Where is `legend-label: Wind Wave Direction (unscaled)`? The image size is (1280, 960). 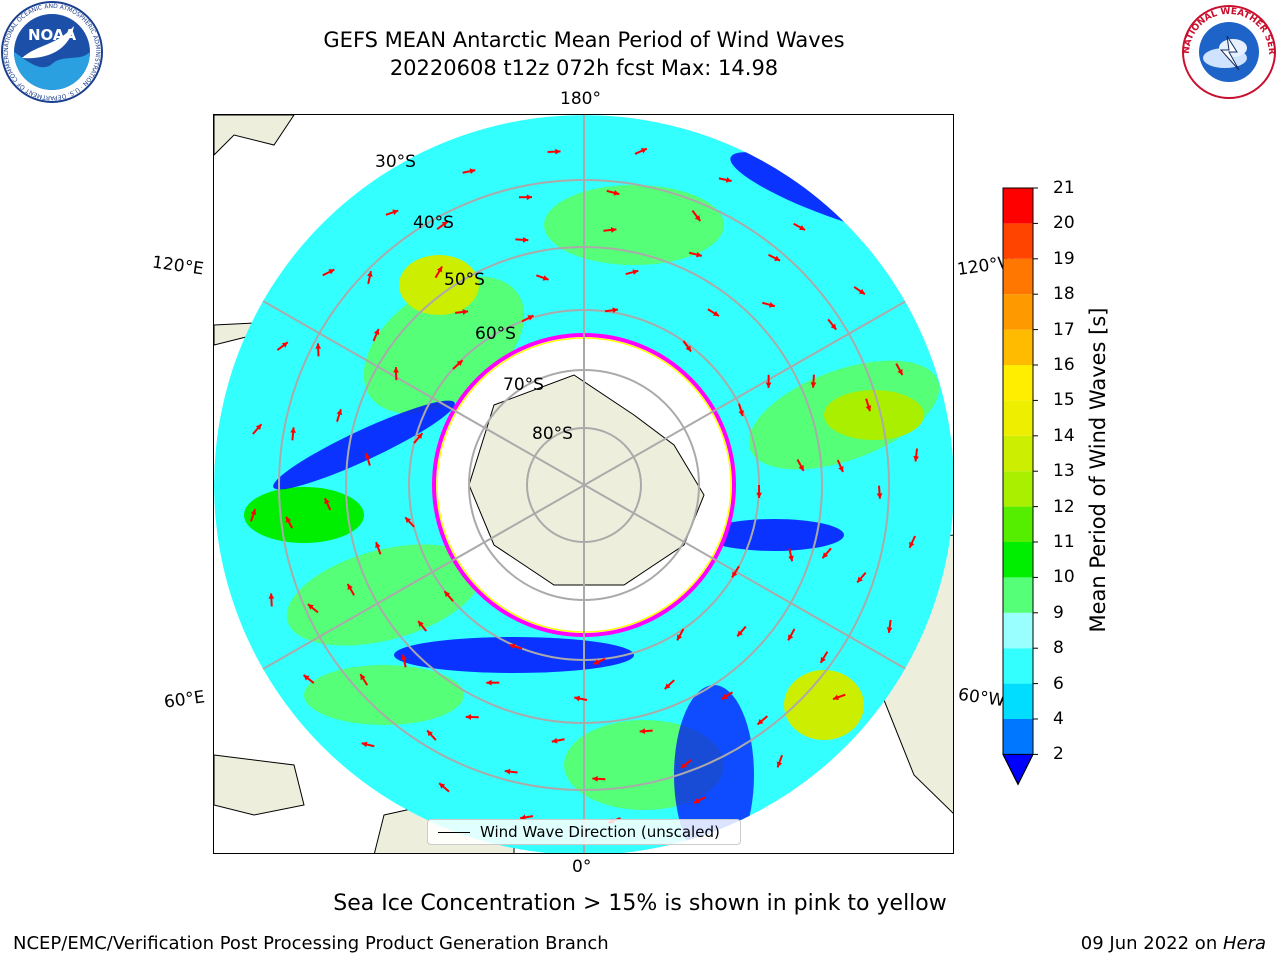
legend-label: Wind Wave Direction (unscaled) is located at coordinates (600, 832).